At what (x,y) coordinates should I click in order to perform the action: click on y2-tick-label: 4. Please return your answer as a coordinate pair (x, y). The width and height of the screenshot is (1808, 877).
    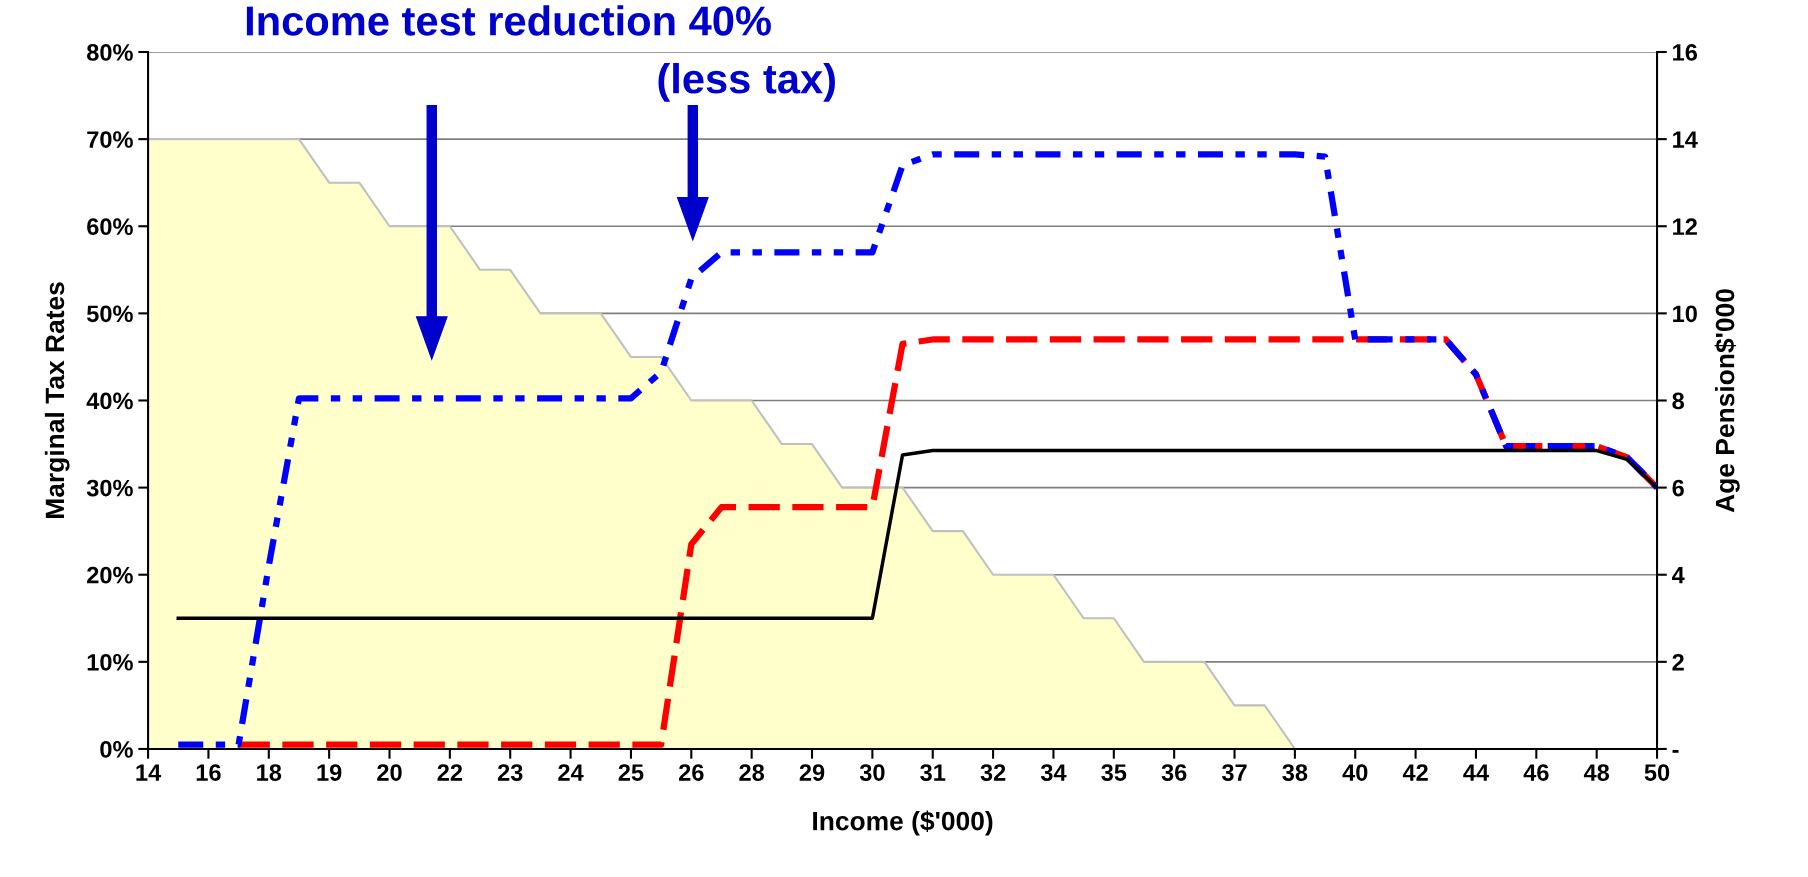
    Looking at the image, I should click on (1678, 575).